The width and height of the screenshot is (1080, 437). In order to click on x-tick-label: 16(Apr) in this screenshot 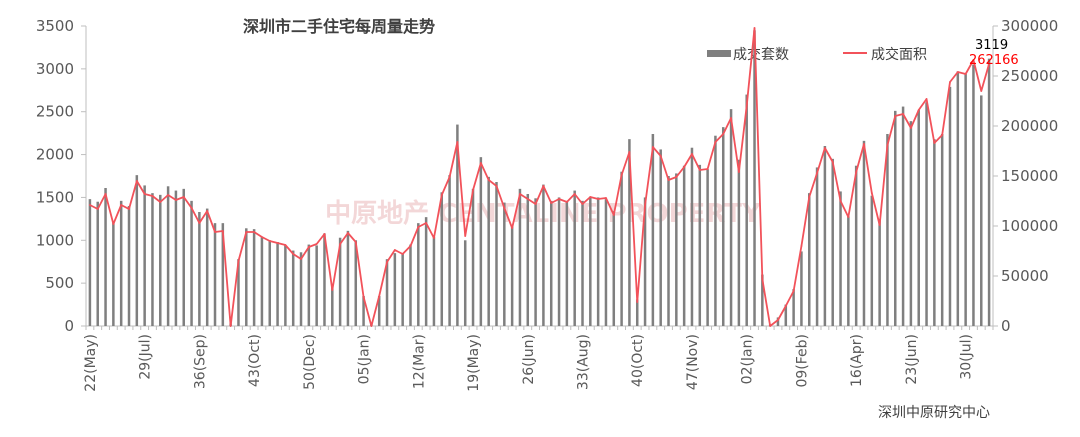, I will do `click(857, 360)`.